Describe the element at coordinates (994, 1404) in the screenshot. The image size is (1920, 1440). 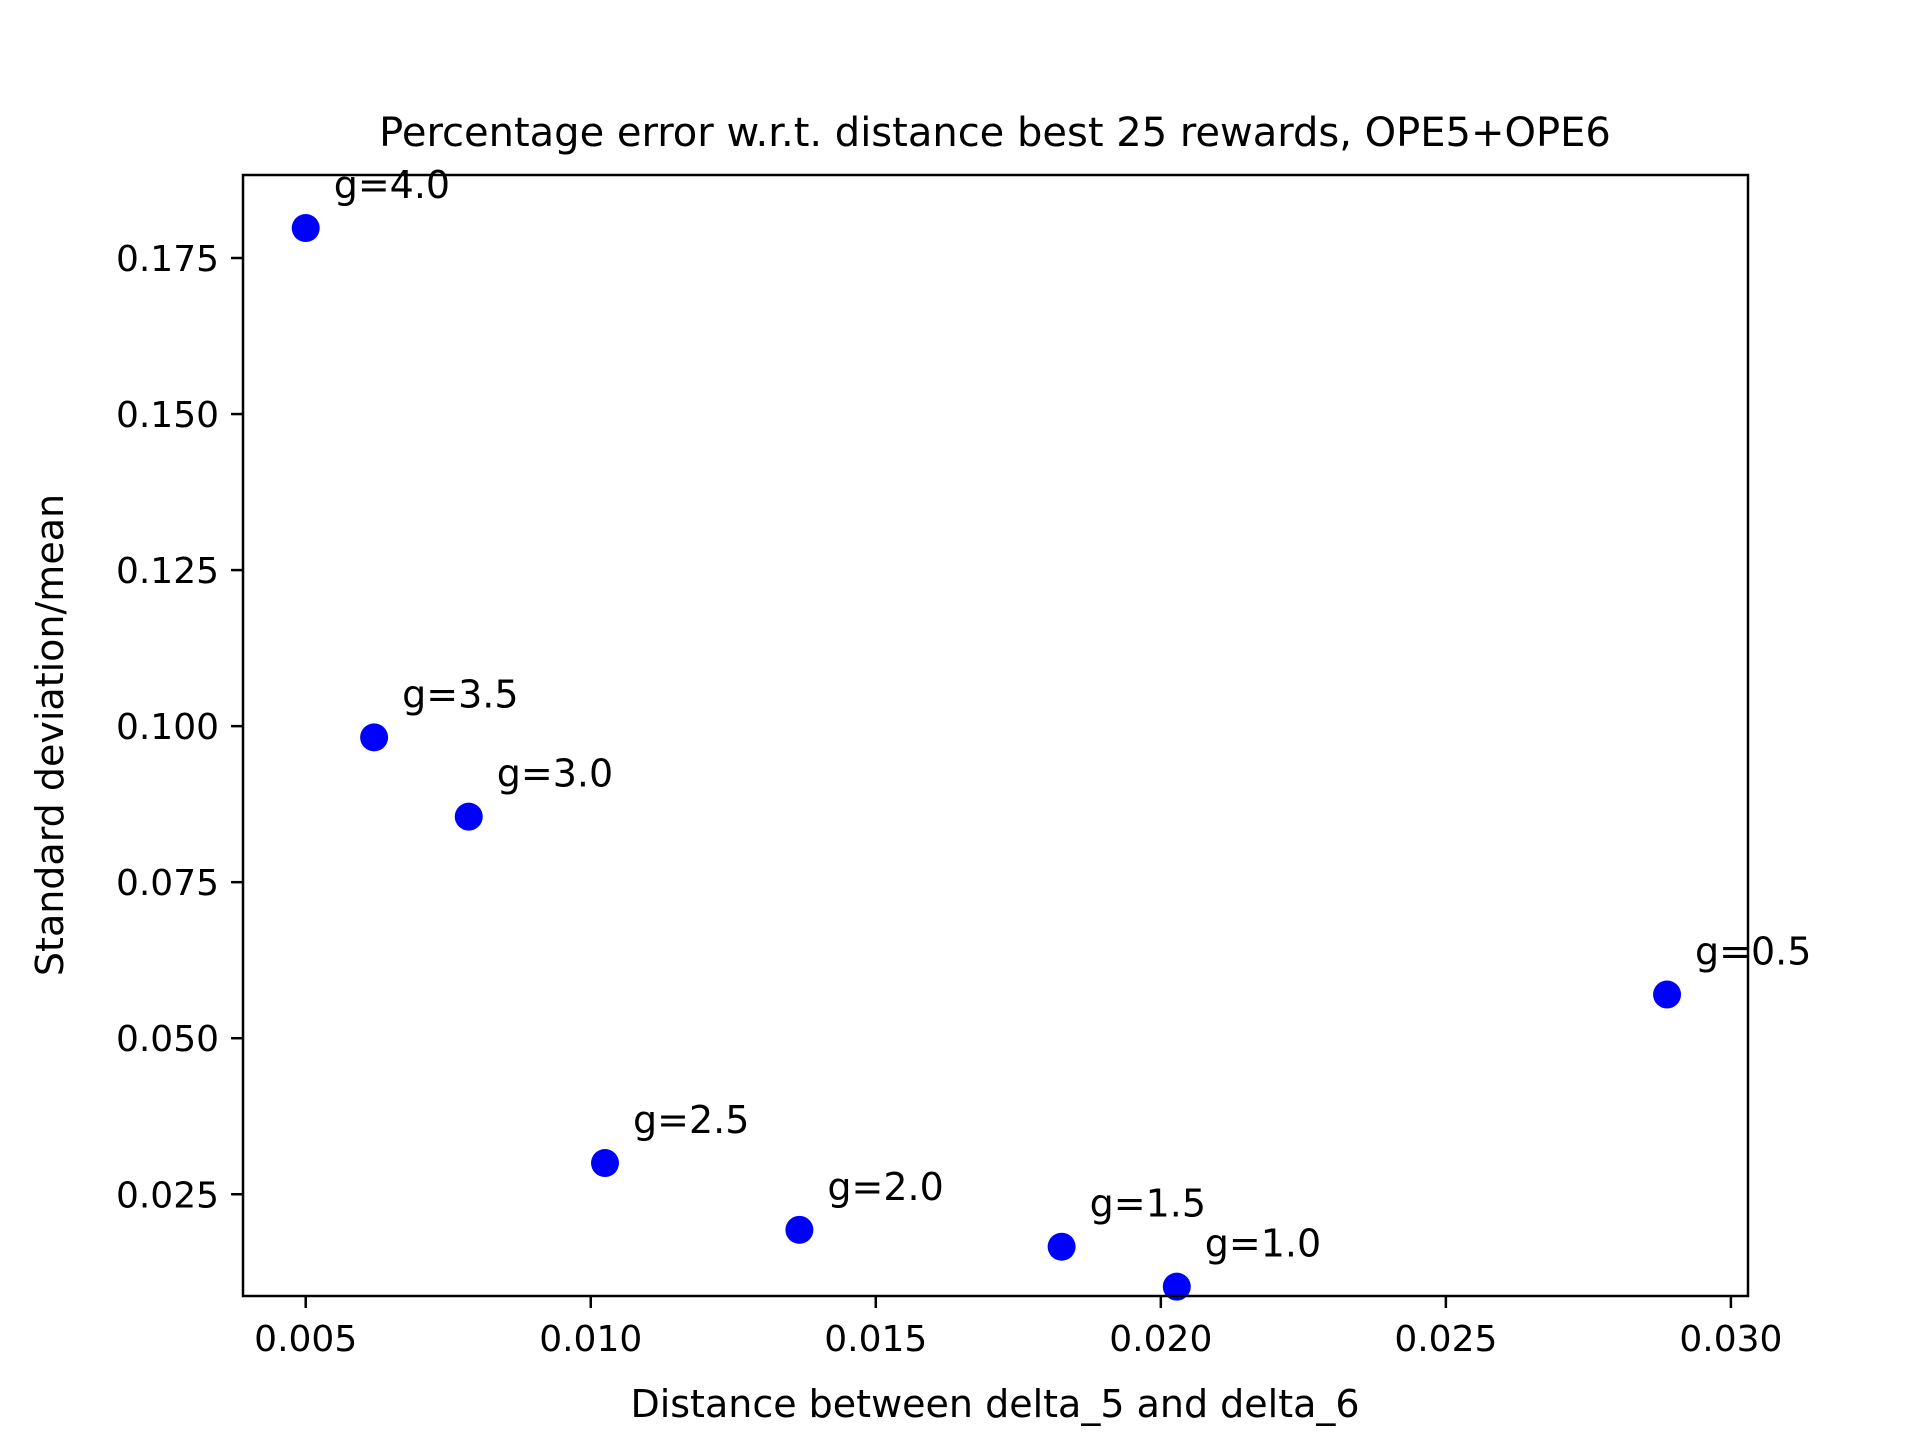
I see `x-axis-label: Distance between delta_5 and delta_6` at that location.